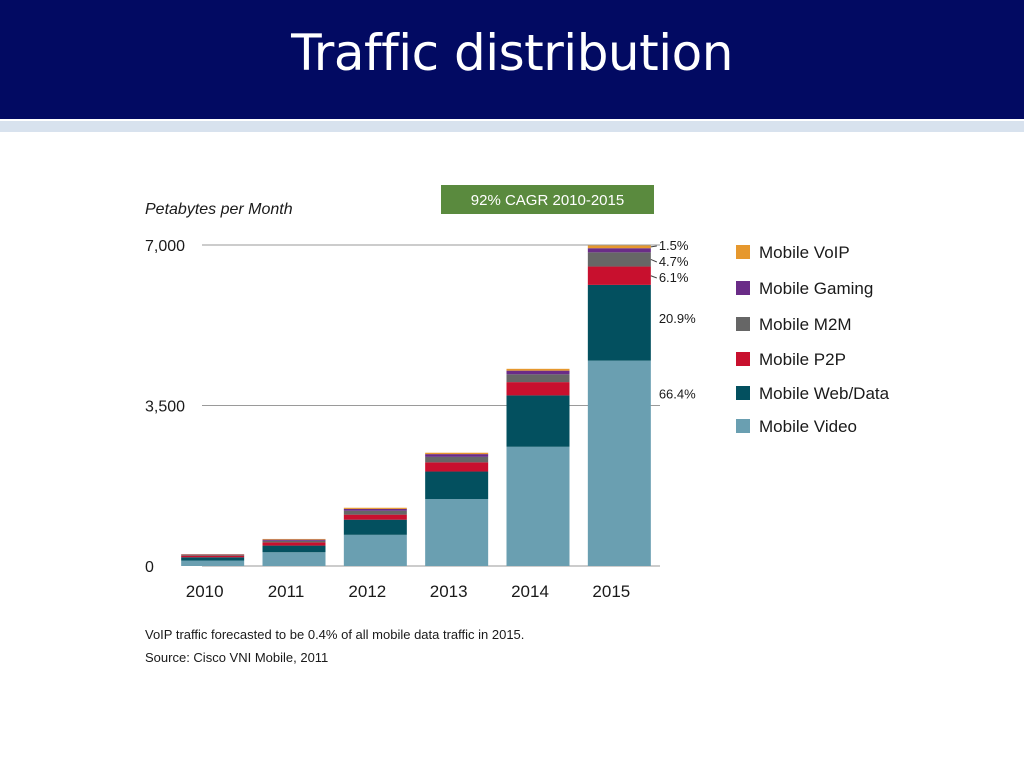  What do you see at coordinates (165, 407) in the screenshot?
I see `y-tick-label: 3,500` at bounding box center [165, 407].